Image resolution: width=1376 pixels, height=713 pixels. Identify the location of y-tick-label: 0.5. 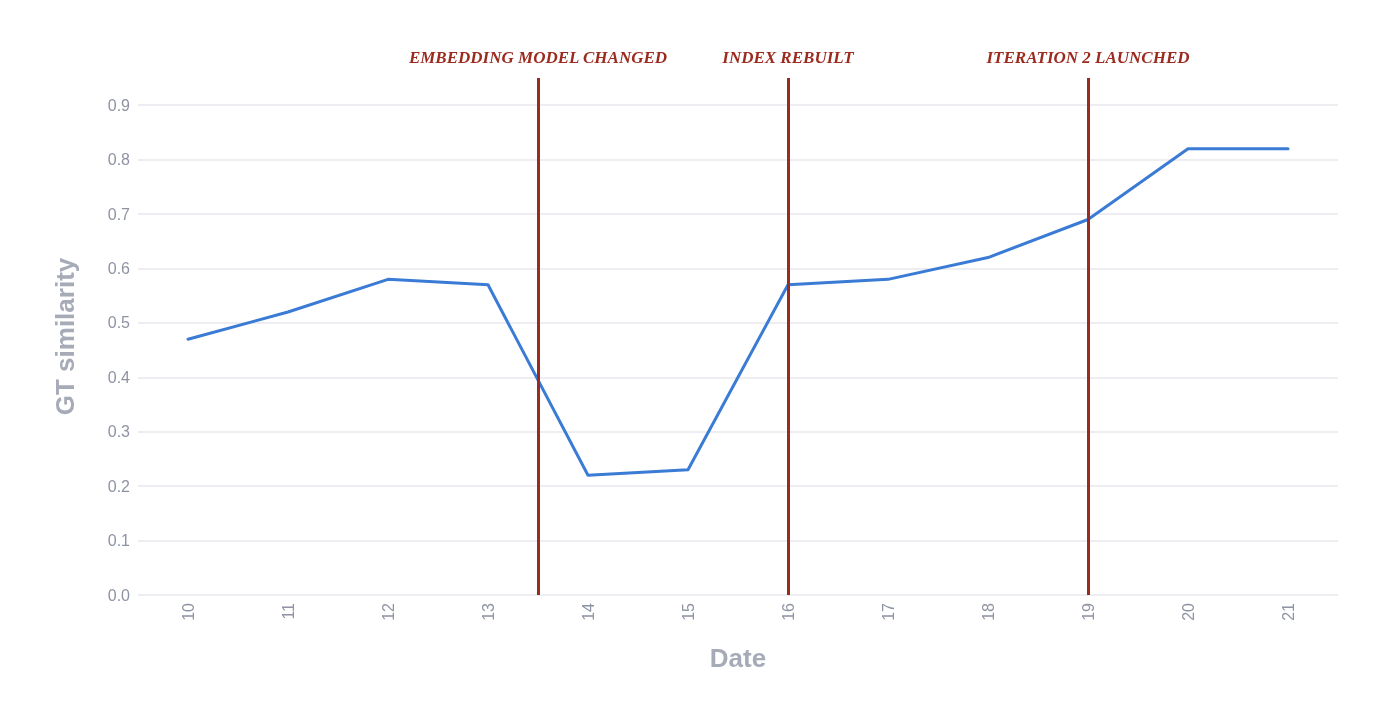
(119, 323).